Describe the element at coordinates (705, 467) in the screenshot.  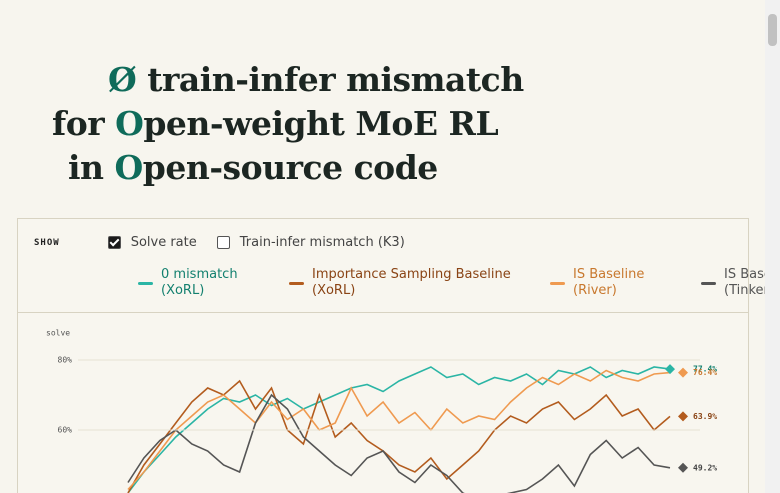
I see `end-label: 49.2%` at that location.